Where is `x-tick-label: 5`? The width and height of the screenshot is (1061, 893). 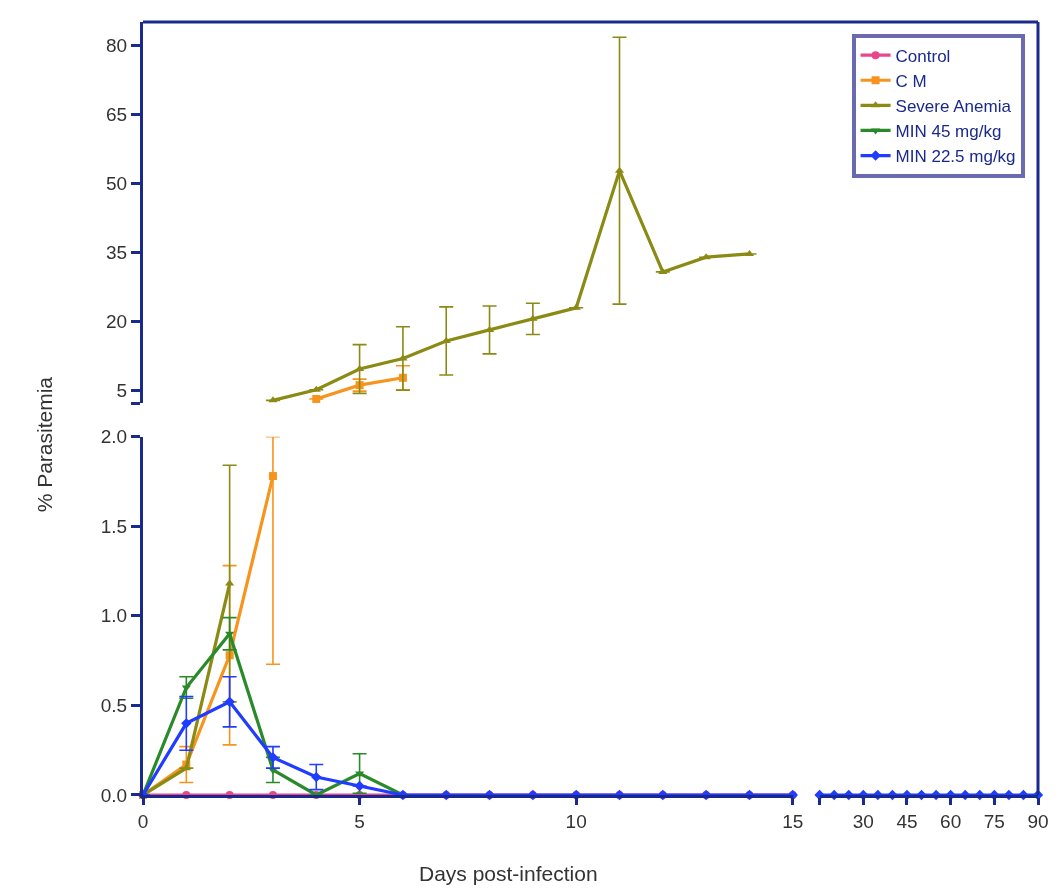
x-tick-label: 5 is located at coordinates (359, 821).